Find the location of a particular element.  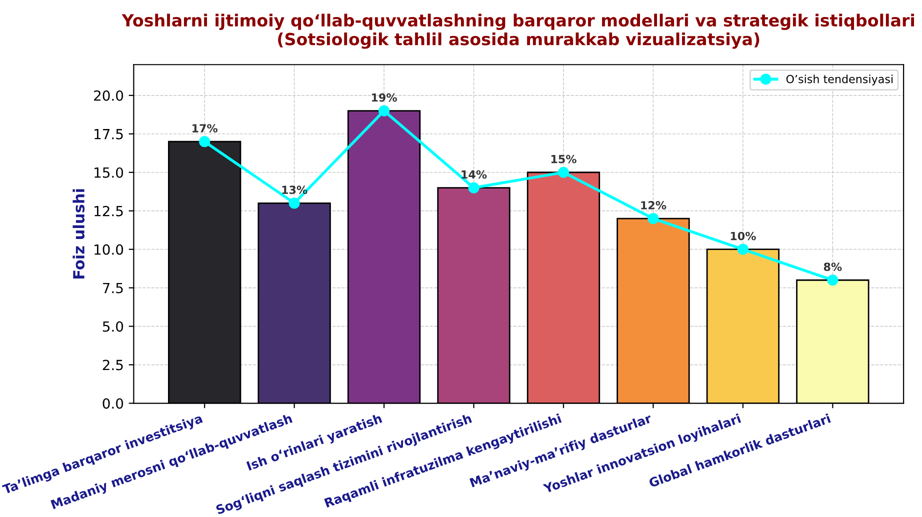

data-label: 10% is located at coordinates (743, 236).